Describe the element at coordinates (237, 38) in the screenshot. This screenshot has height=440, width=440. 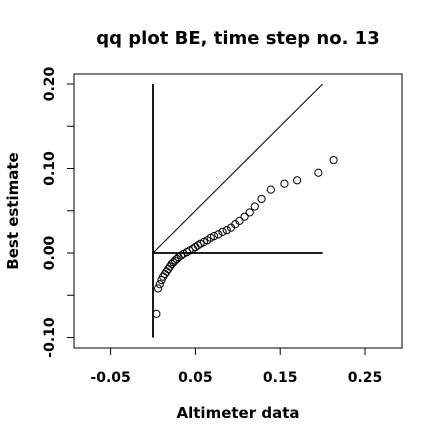
I see `chart-title: qq plot BE, time step no. 13` at that location.